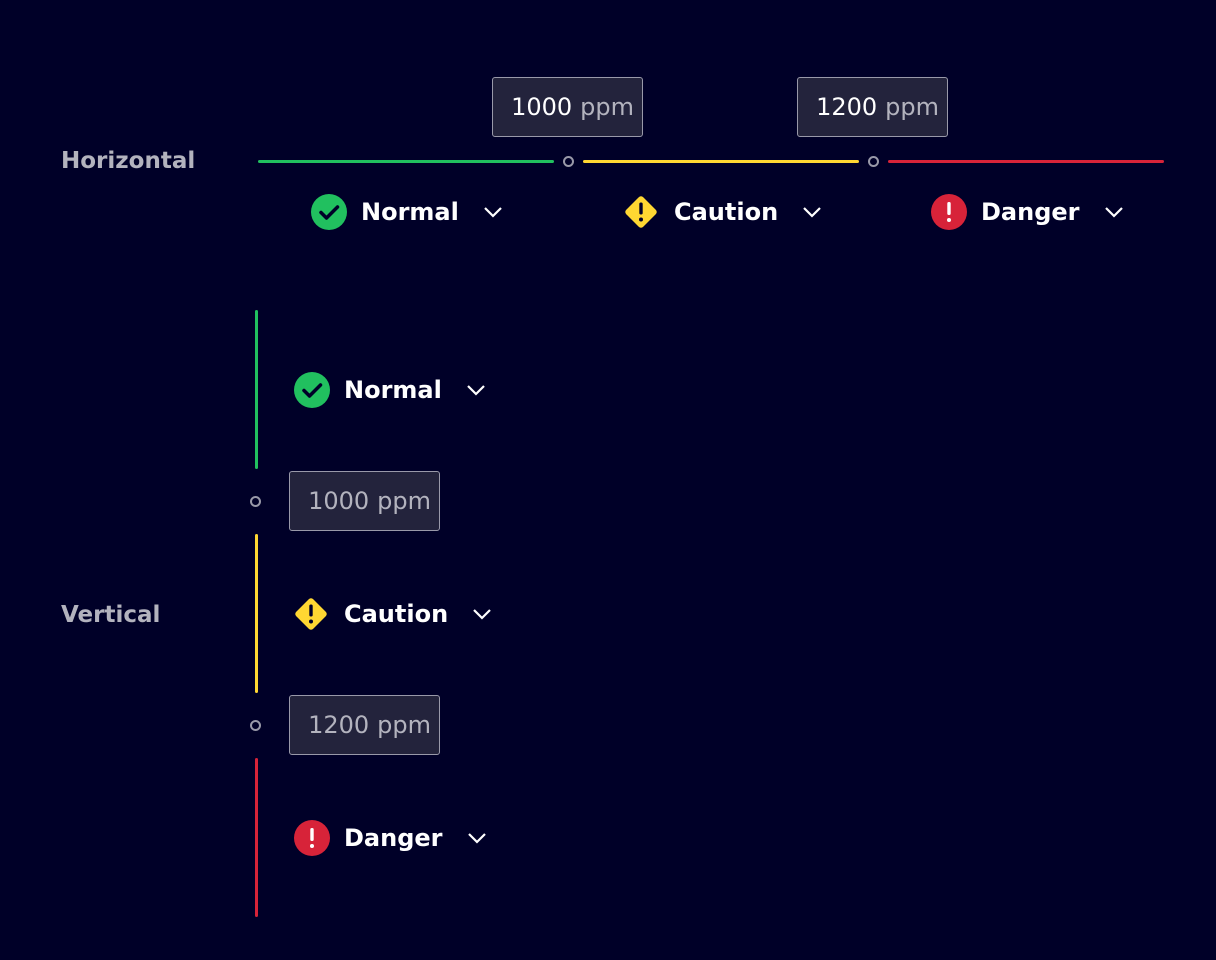 The width and height of the screenshot is (1216, 960). Describe the element at coordinates (128, 161) in the screenshot. I see `horizontal-section-label: Horizontal` at that location.